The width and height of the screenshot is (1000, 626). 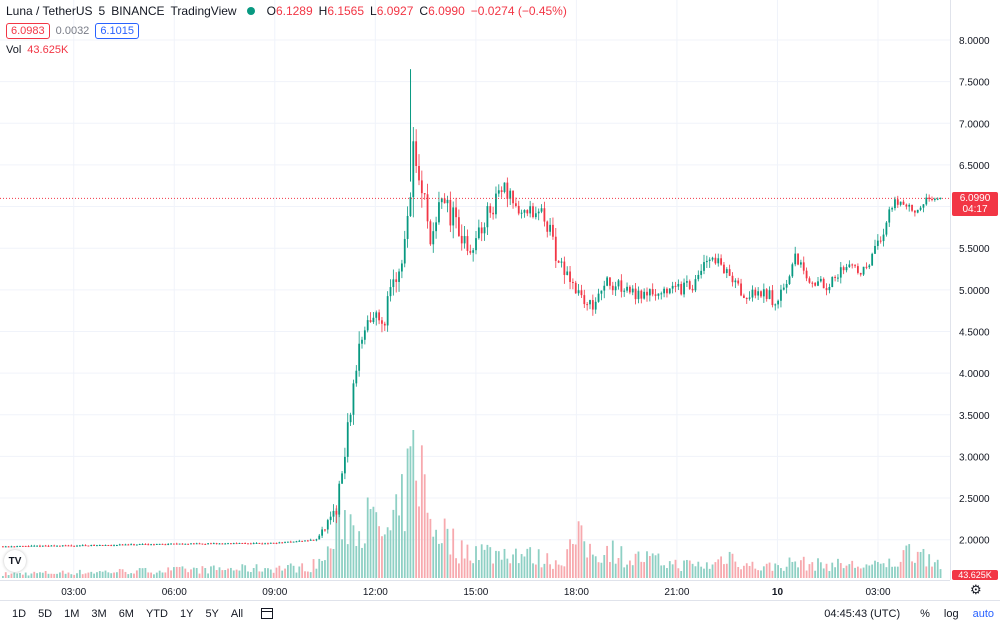 What do you see at coordinates (974, 541) in the screenshot?
I see `y-tick-label: 2.0000` at bounding box center [974, 541].